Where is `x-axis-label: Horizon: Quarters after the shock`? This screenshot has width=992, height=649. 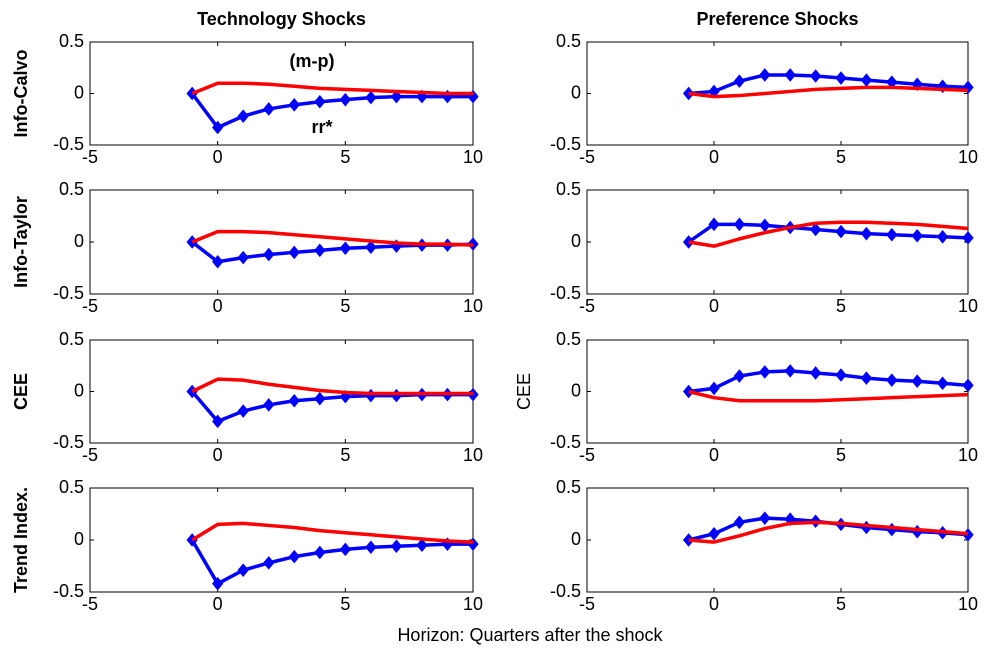
x-axis-label: Horizon: Quarters after the shock is located at coordinates (530, 635).